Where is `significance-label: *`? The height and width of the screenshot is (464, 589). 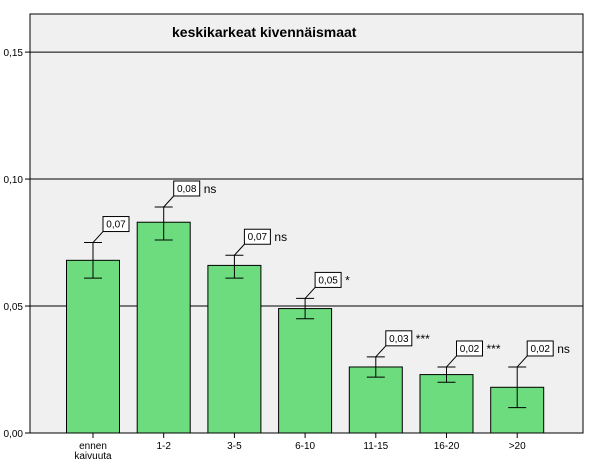
significance-label: * is located at coordinates (347, 280).